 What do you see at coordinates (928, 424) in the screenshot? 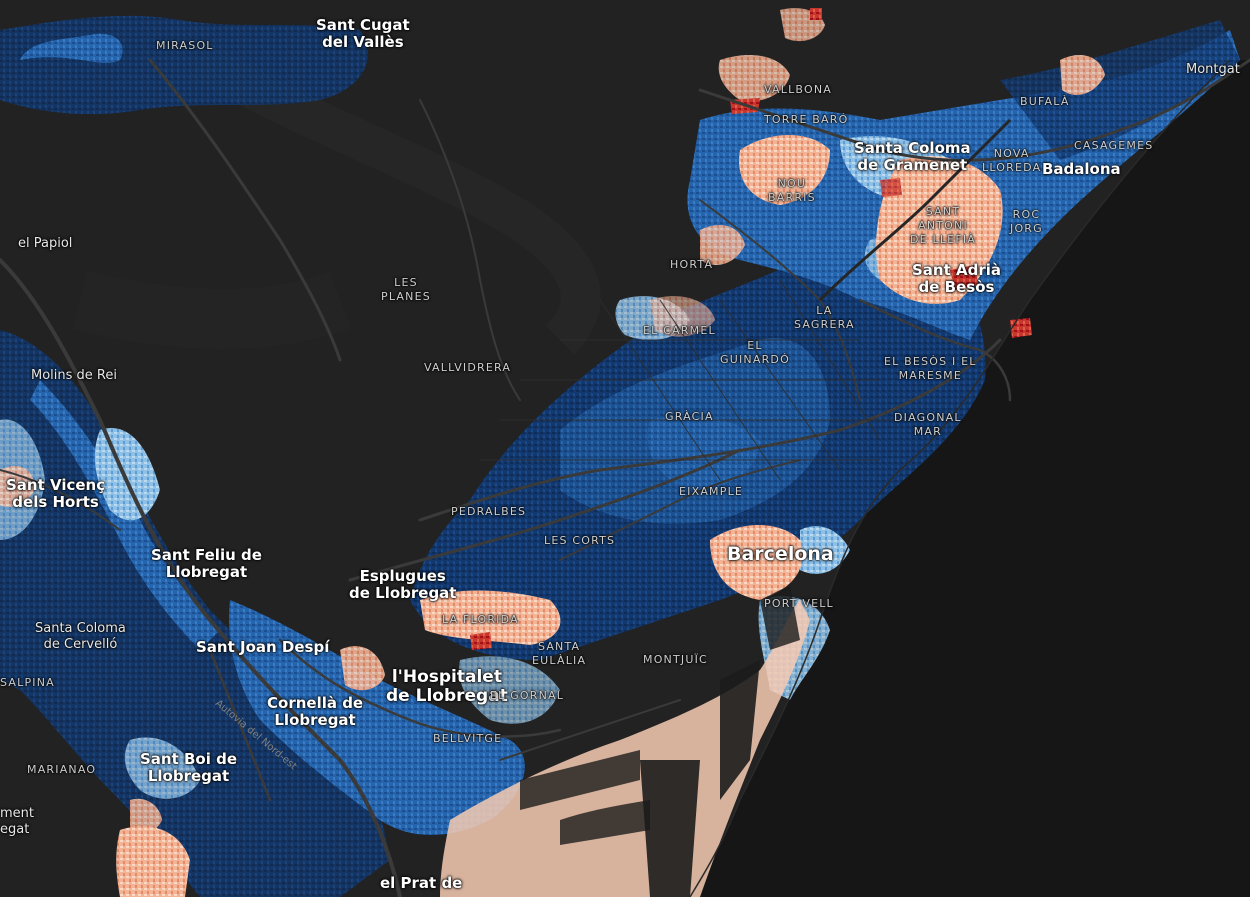
I see `label-diagonal-mar: DIAGONAL MAR` at bounding box center [928, 424].